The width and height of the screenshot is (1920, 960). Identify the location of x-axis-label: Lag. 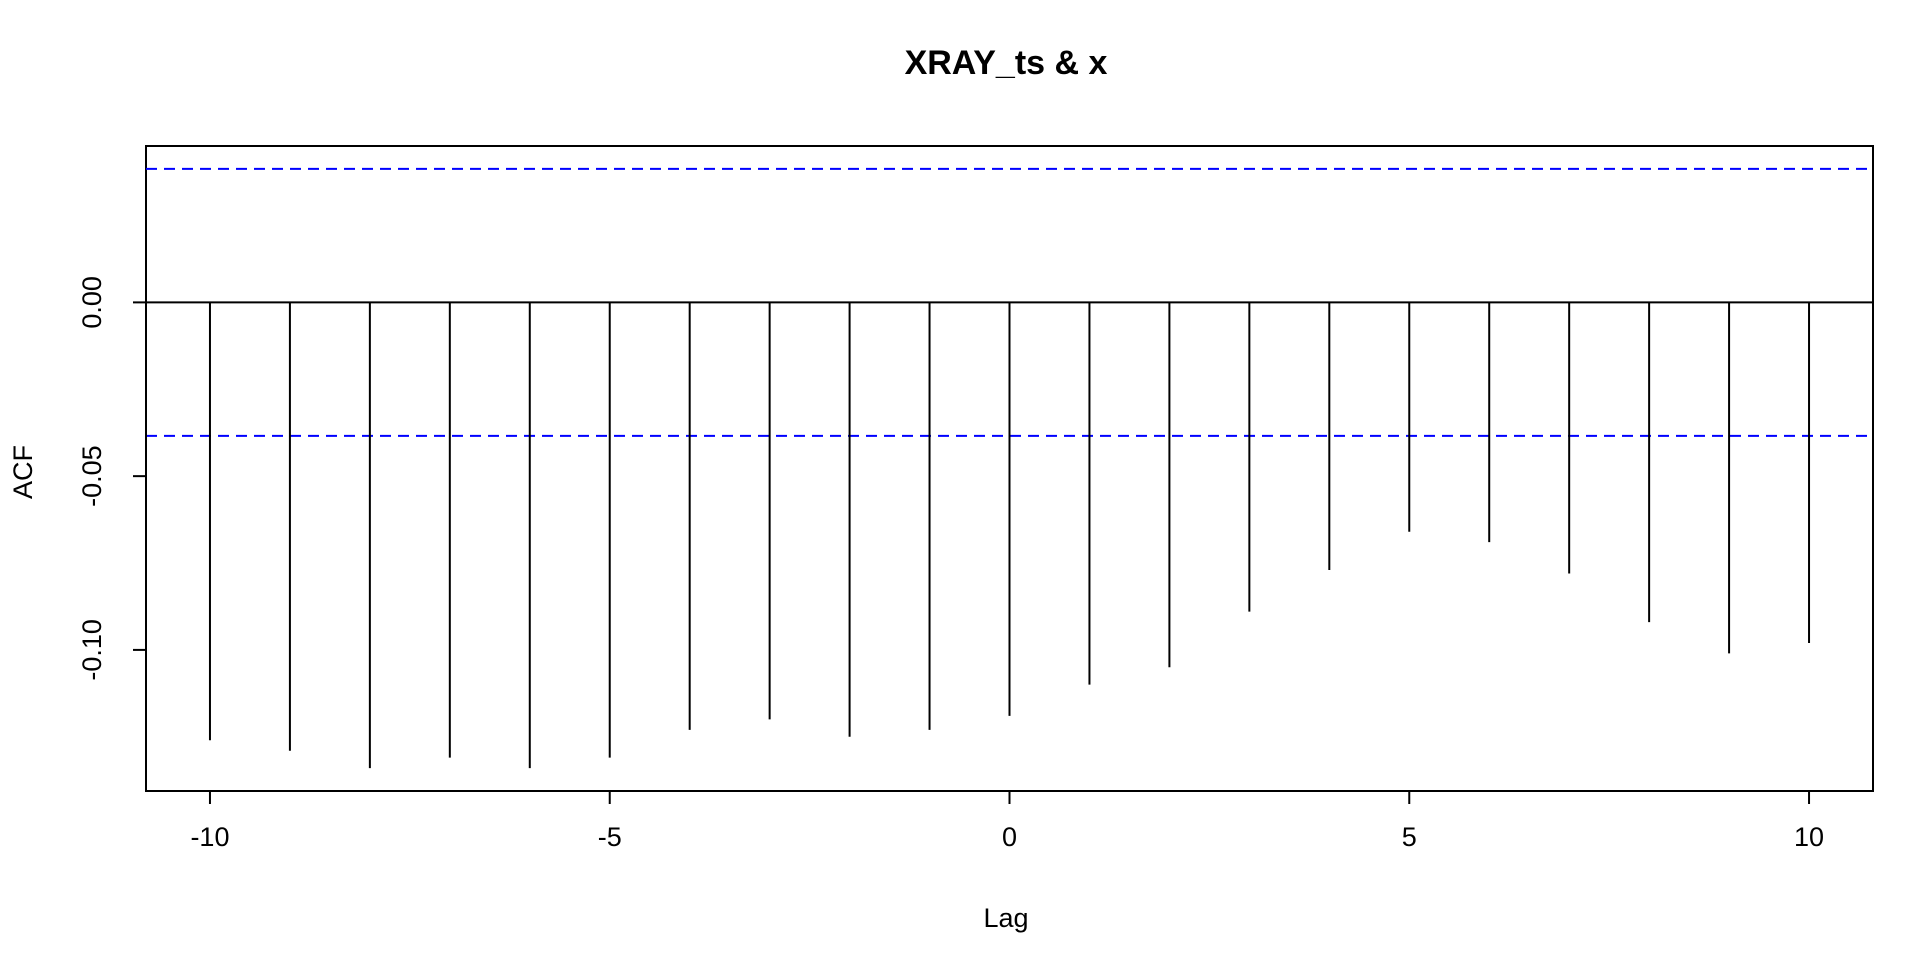
(1005, 918).